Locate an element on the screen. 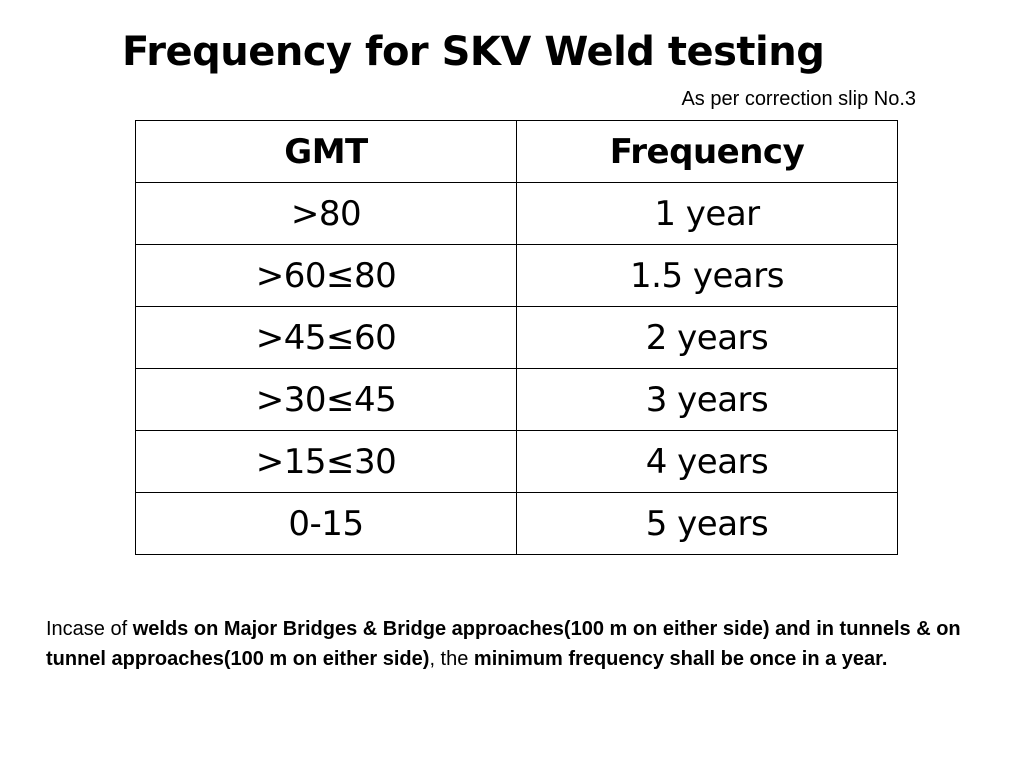 This screenshot has width=1024, height=768. frequency-cell: 4 years is located at coordinates (707, 461).